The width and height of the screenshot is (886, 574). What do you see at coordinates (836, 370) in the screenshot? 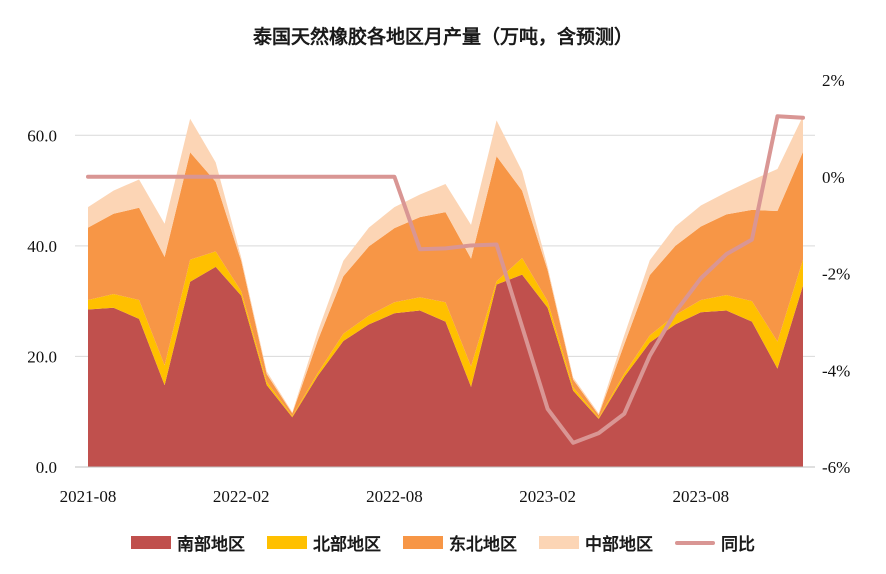
I see `y-right-tick-label-1: -4%` at bounding box center [836, 370].